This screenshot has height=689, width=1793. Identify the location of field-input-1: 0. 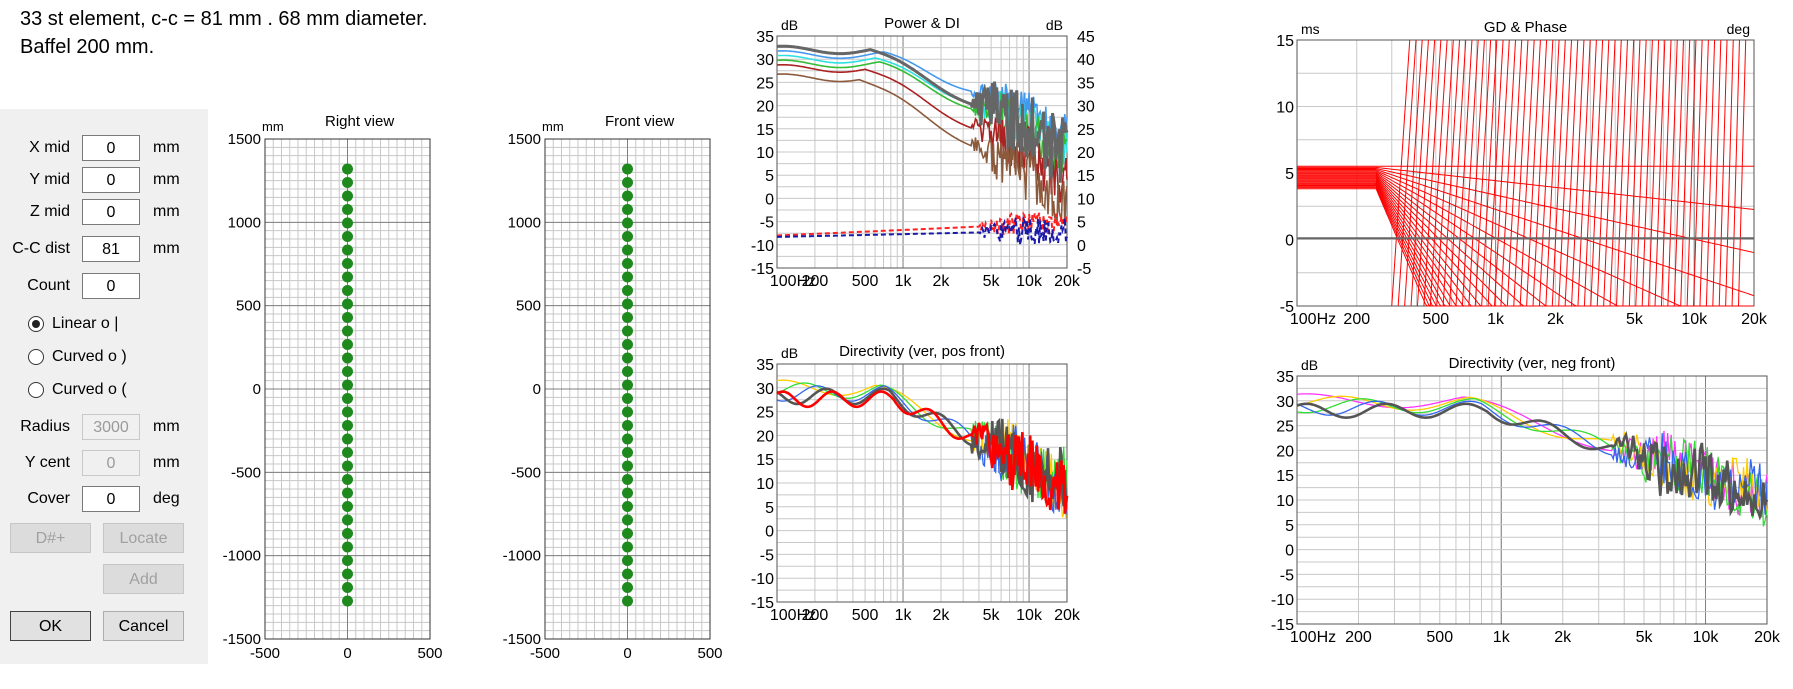
(111, 180).